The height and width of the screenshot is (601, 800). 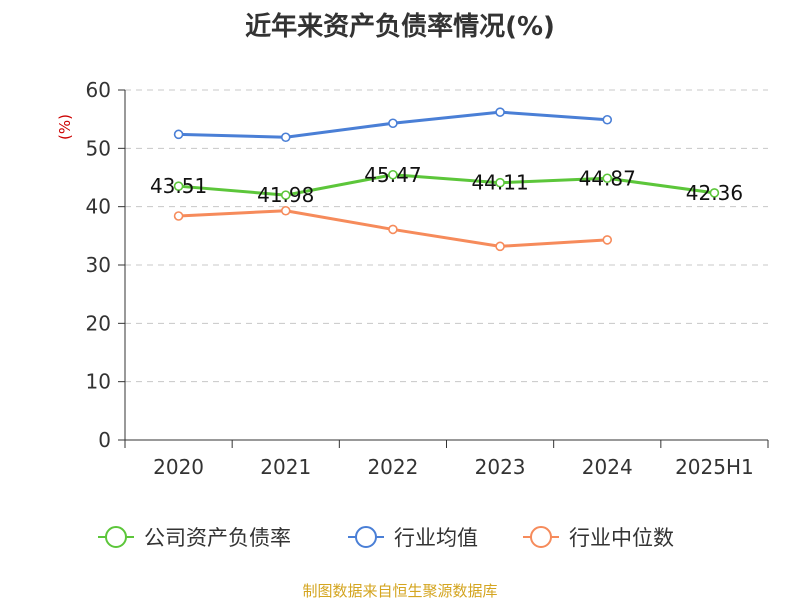 I want to click on legend: 公司资产负债率 行业均值 行业中位数, so click(x=386, y=538).